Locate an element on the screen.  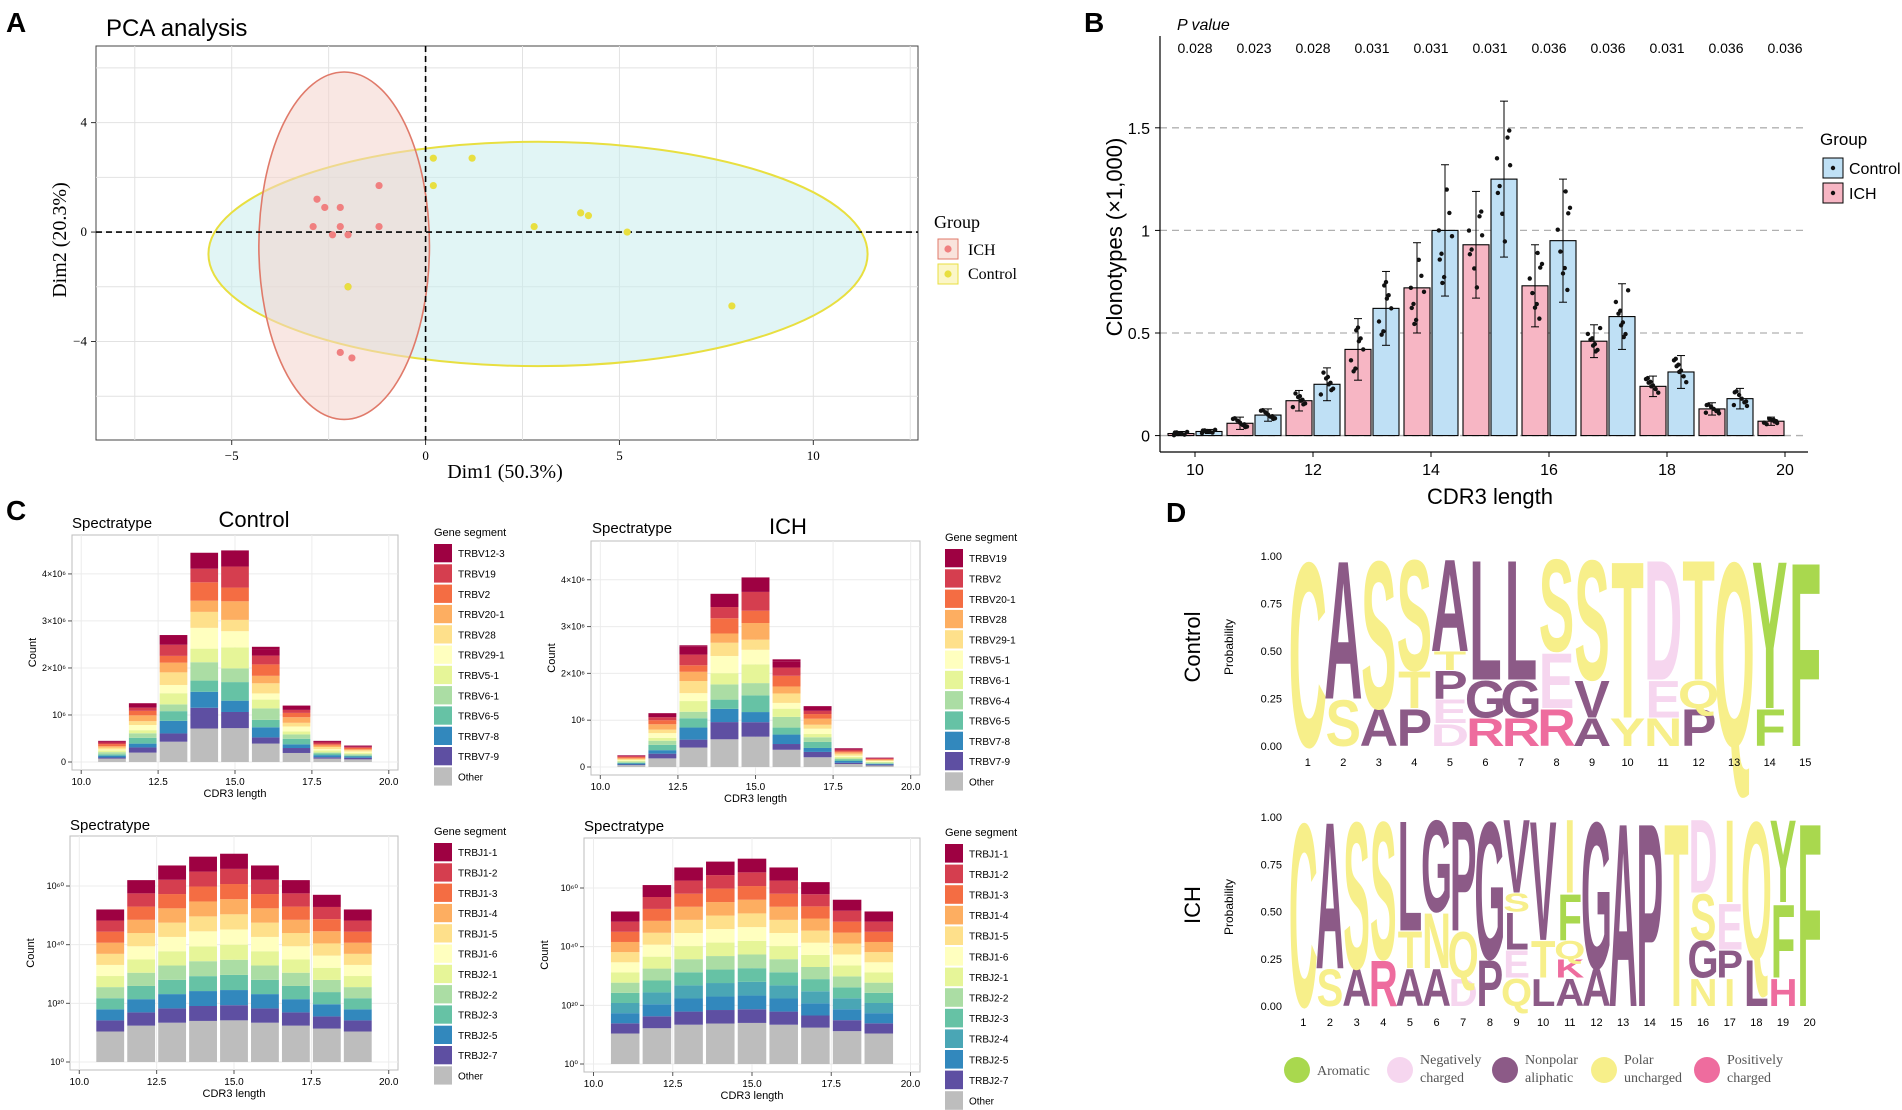
logo-letter-A: A is located at coordinates (1356, 988).